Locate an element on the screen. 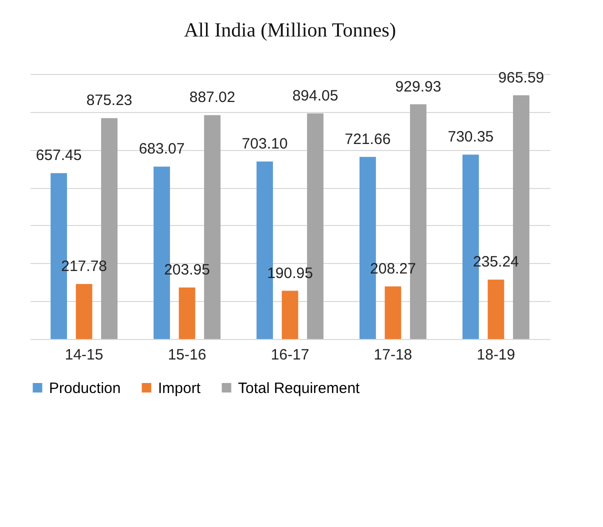 The image size is (603, 527). x-tick-label: 14-15 is located at coordinates (84, 355).